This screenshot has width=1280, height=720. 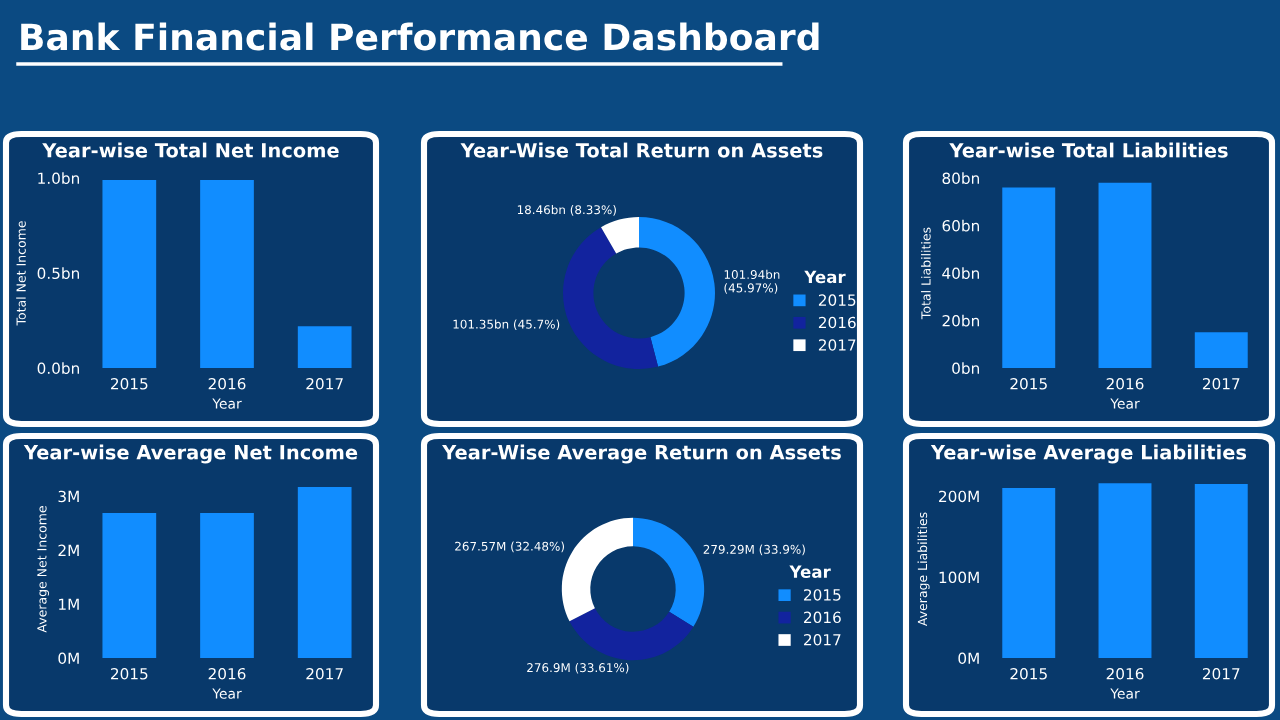 I want to click on chart-title: Year-wise Average Net Income, so click(x=190, y=454).